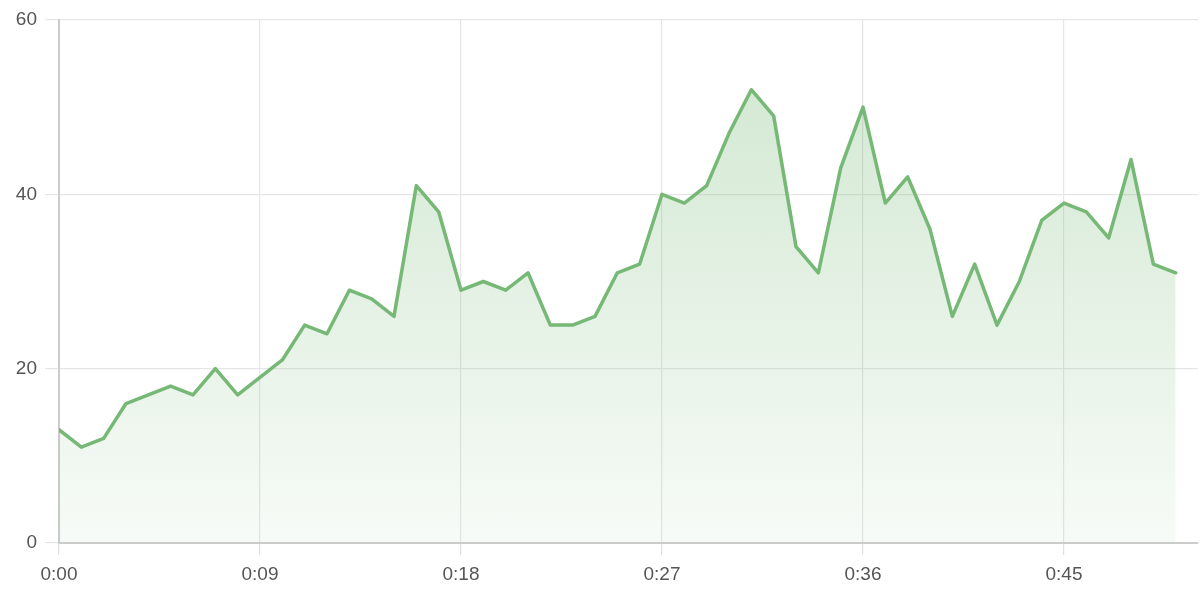 This screenshot has width=1200, height=600. Describe the element at coordinates (863, 573) in the screenshot. I see `x-tick-label: 0:36` at that location.